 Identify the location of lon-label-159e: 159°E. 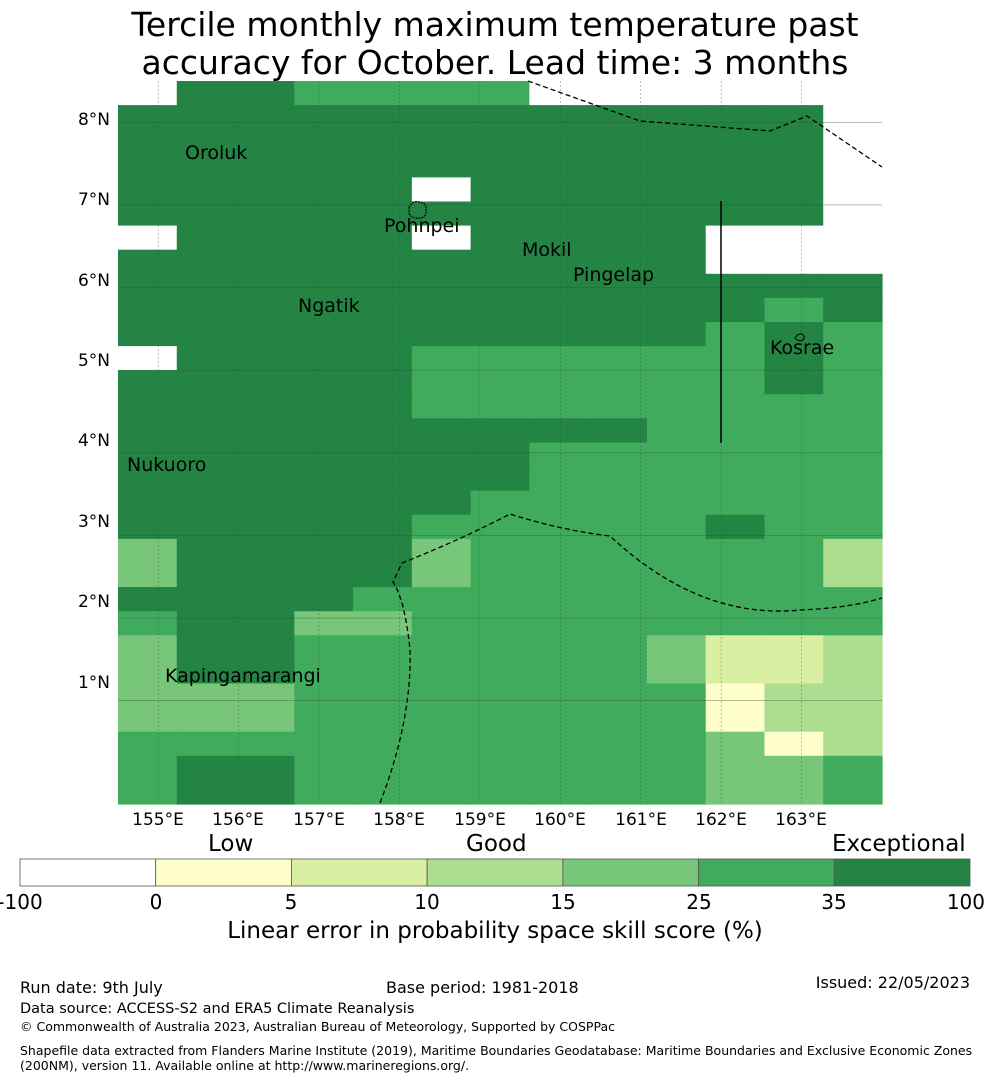
(480, 820).